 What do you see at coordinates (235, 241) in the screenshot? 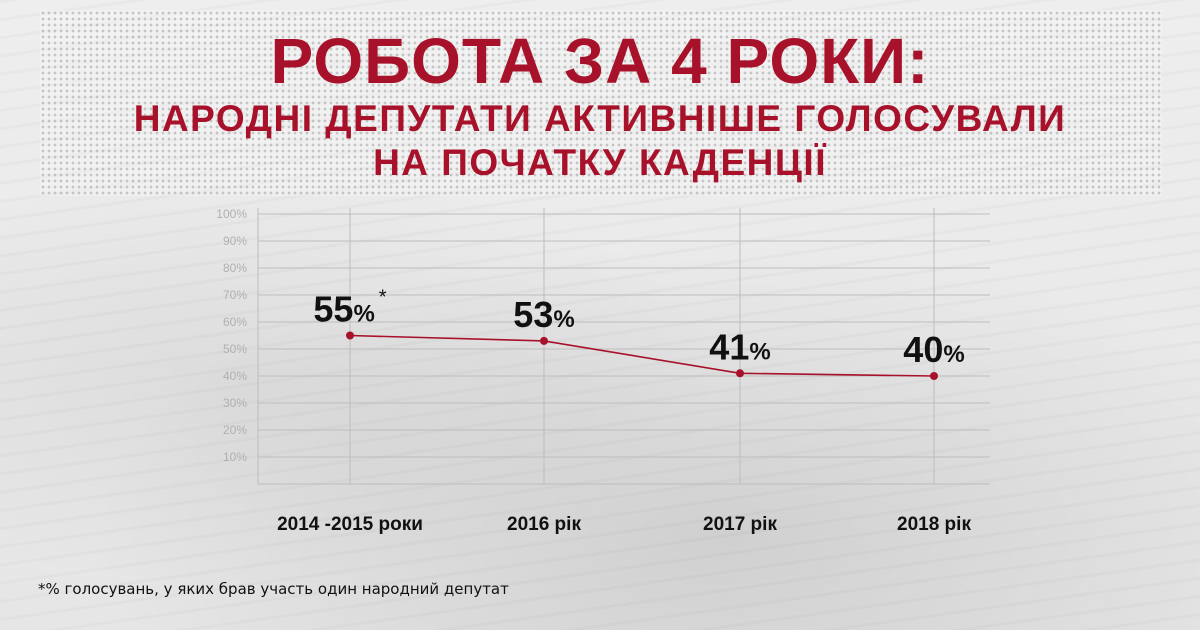
I see `y-tick-label: 90%` at bounding box center [235, 241].